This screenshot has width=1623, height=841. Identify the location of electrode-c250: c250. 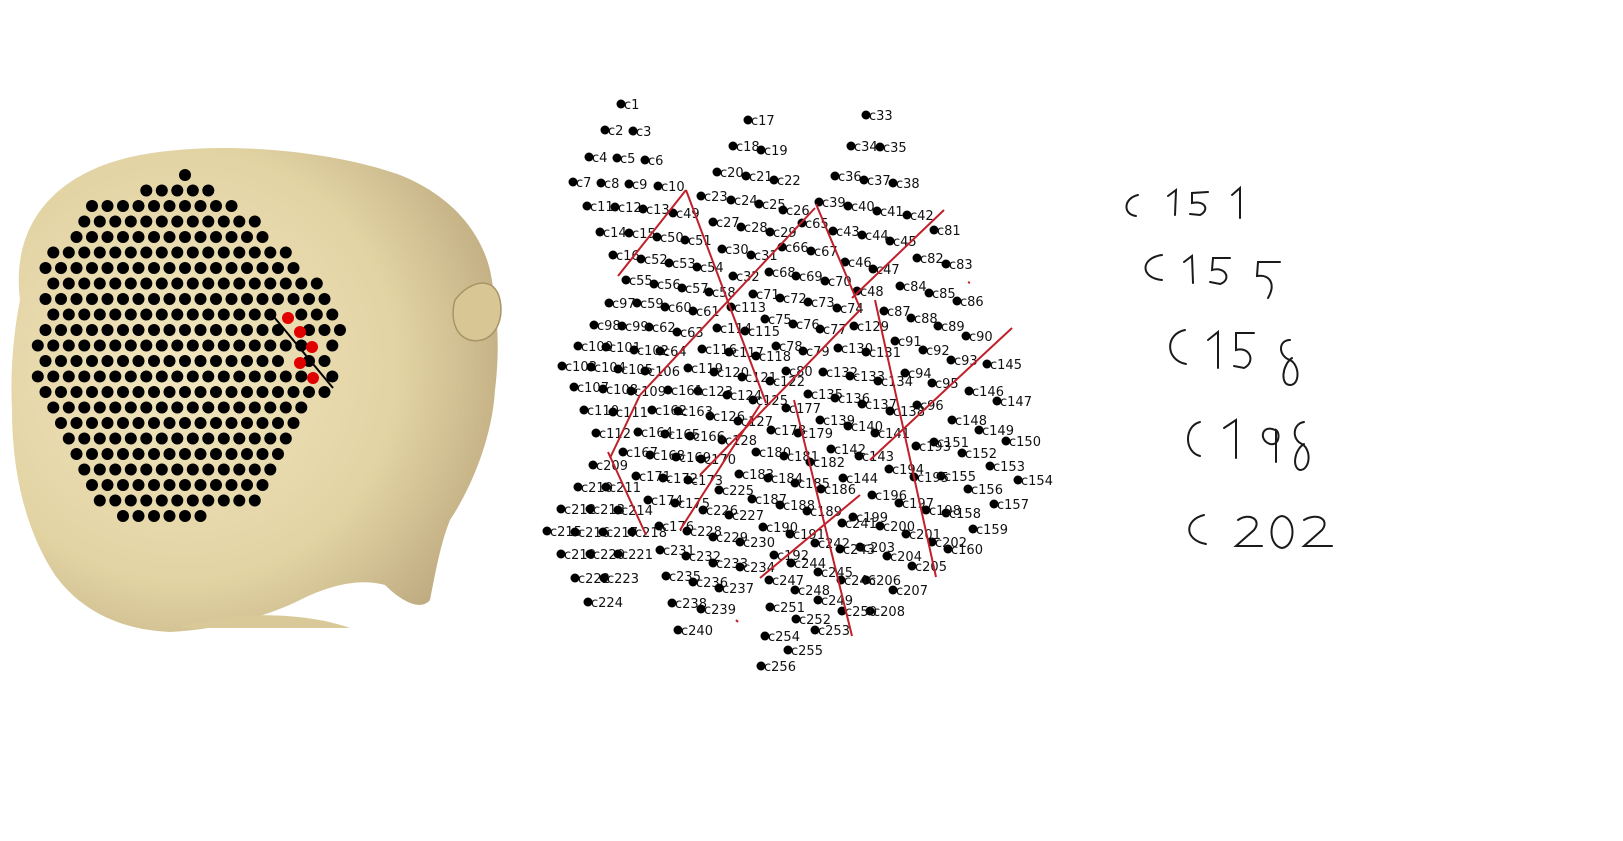
(857, 612).